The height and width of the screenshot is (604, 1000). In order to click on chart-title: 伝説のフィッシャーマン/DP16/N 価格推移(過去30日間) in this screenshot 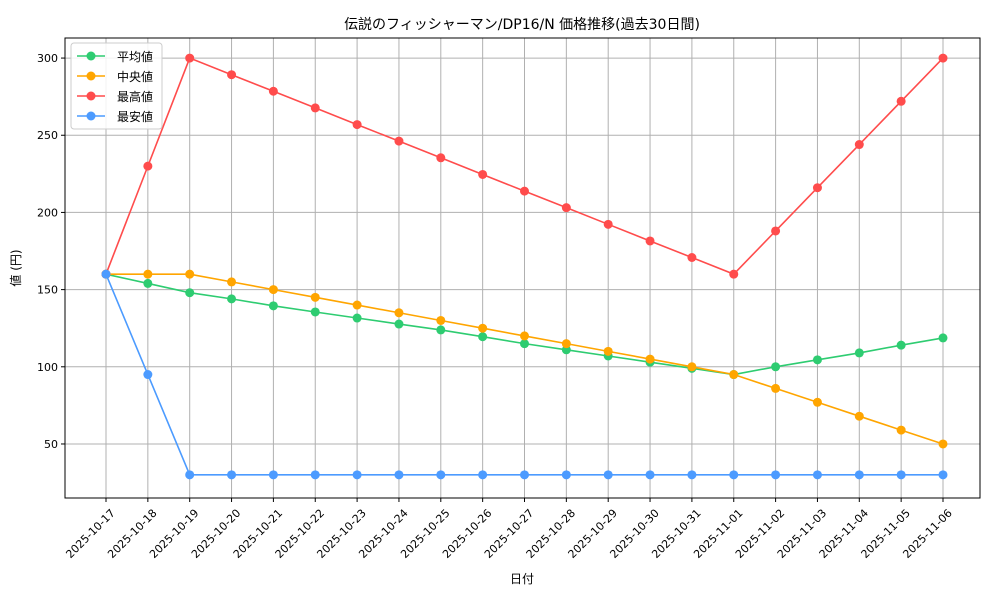, I will do `click(522, 25)`.